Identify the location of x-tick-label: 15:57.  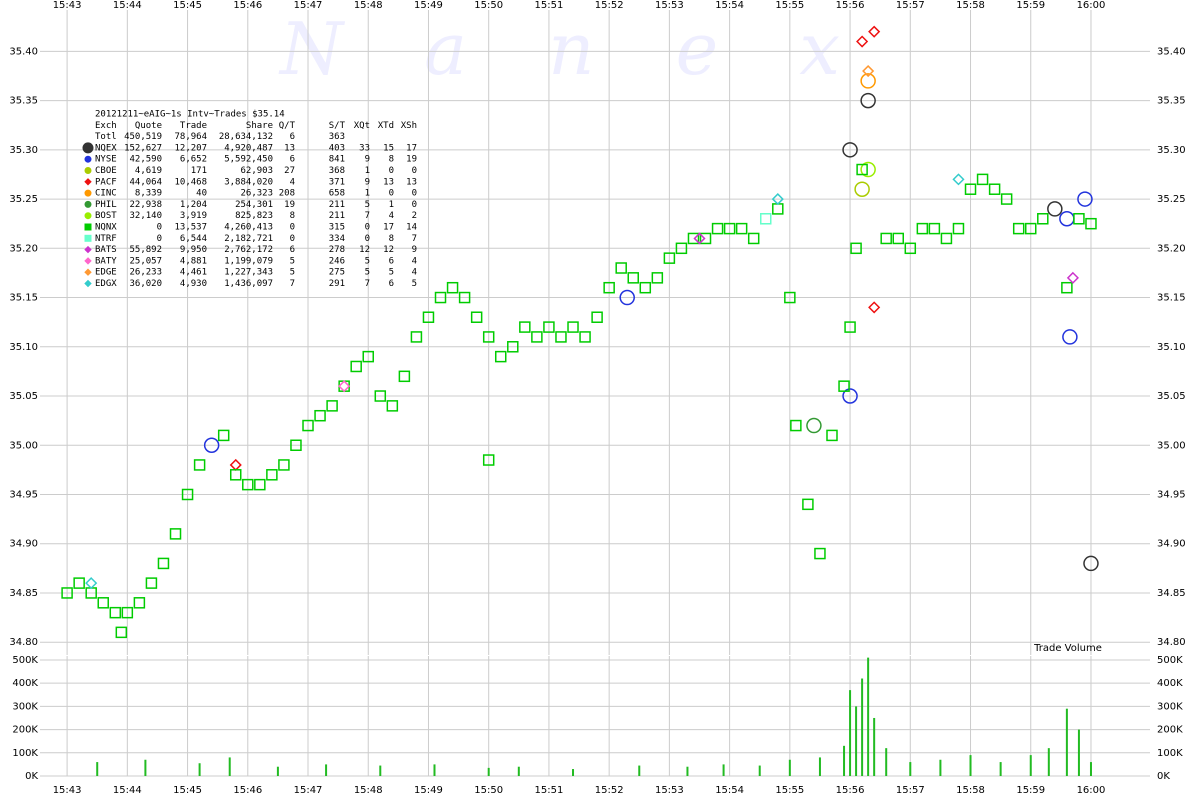
(910, 790).